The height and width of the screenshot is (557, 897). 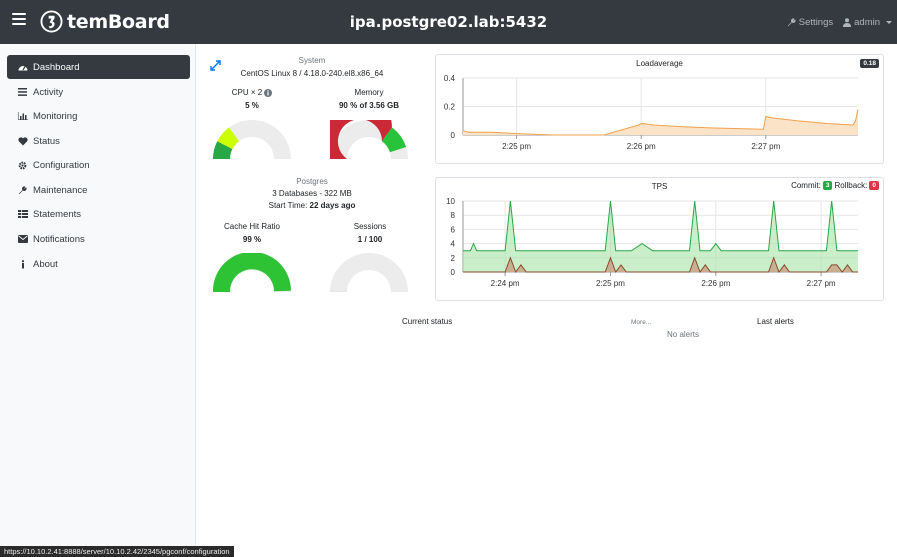 What do you see at coordinates (215, 65) in the screenshot?
I see `expand-icon` at bounding box center [215, 65].